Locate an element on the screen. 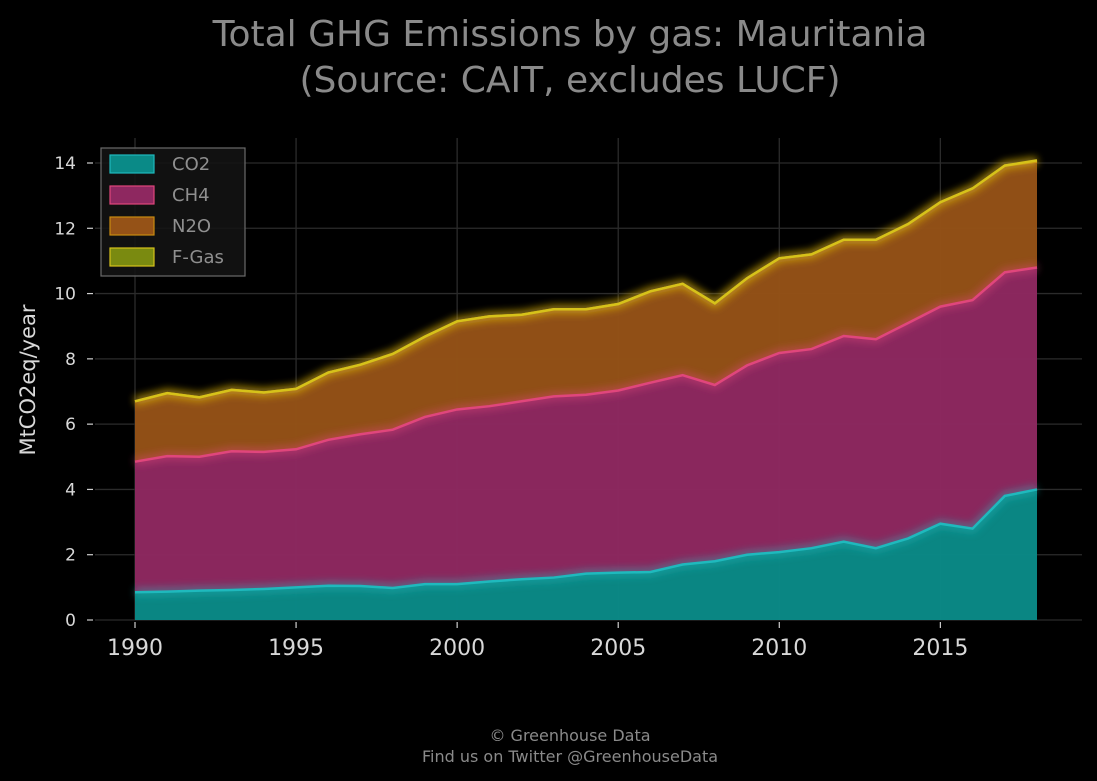 This screenshot has width=1097, height=781. x-tick-label: 2010 is located at coordinates (779, 648).